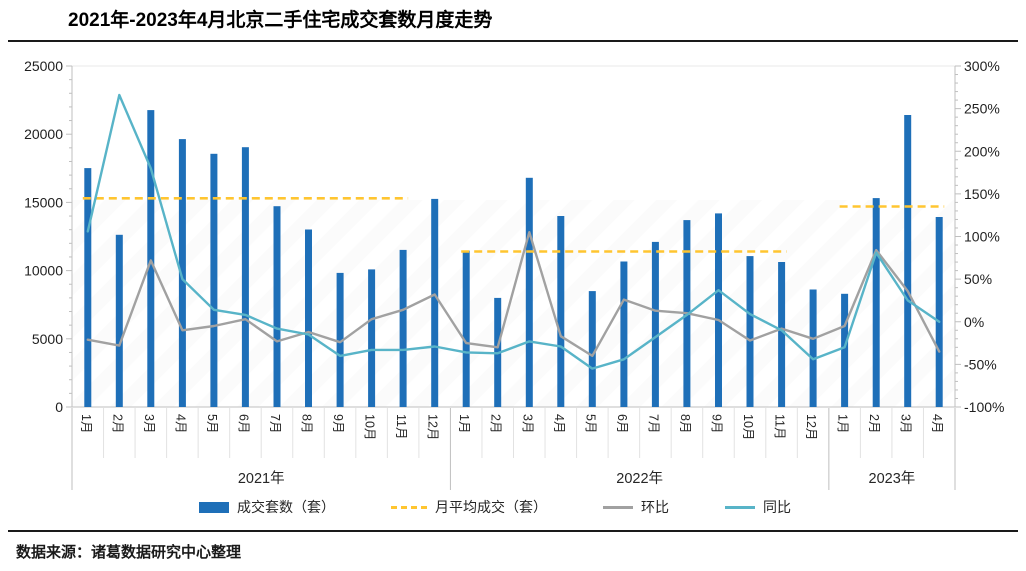 Image resolution: width=1026 pixels, height=571 pixels. Describe the element at coordinates (982, 151) in the screenshot. I see `svg-text: 200%` at that location.